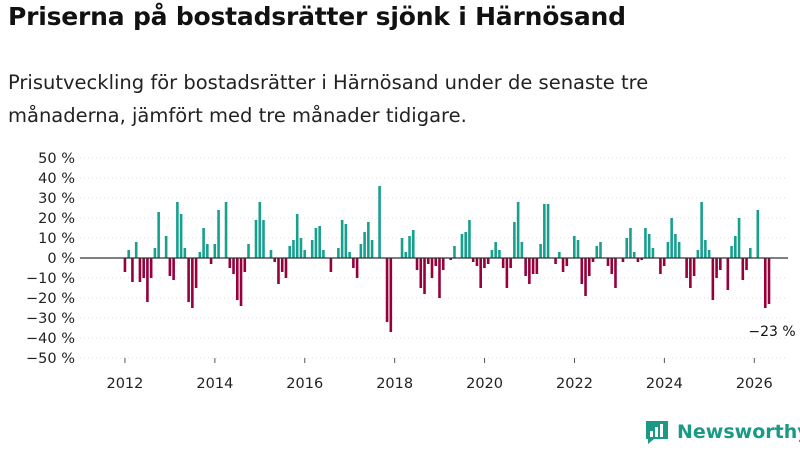 The width and height of the screenshot is (800, 450). What do you see at coordinates (56, 219) in the screenshot?
I see `y-tick-label: 20 %` at bounding box center [56, 219].